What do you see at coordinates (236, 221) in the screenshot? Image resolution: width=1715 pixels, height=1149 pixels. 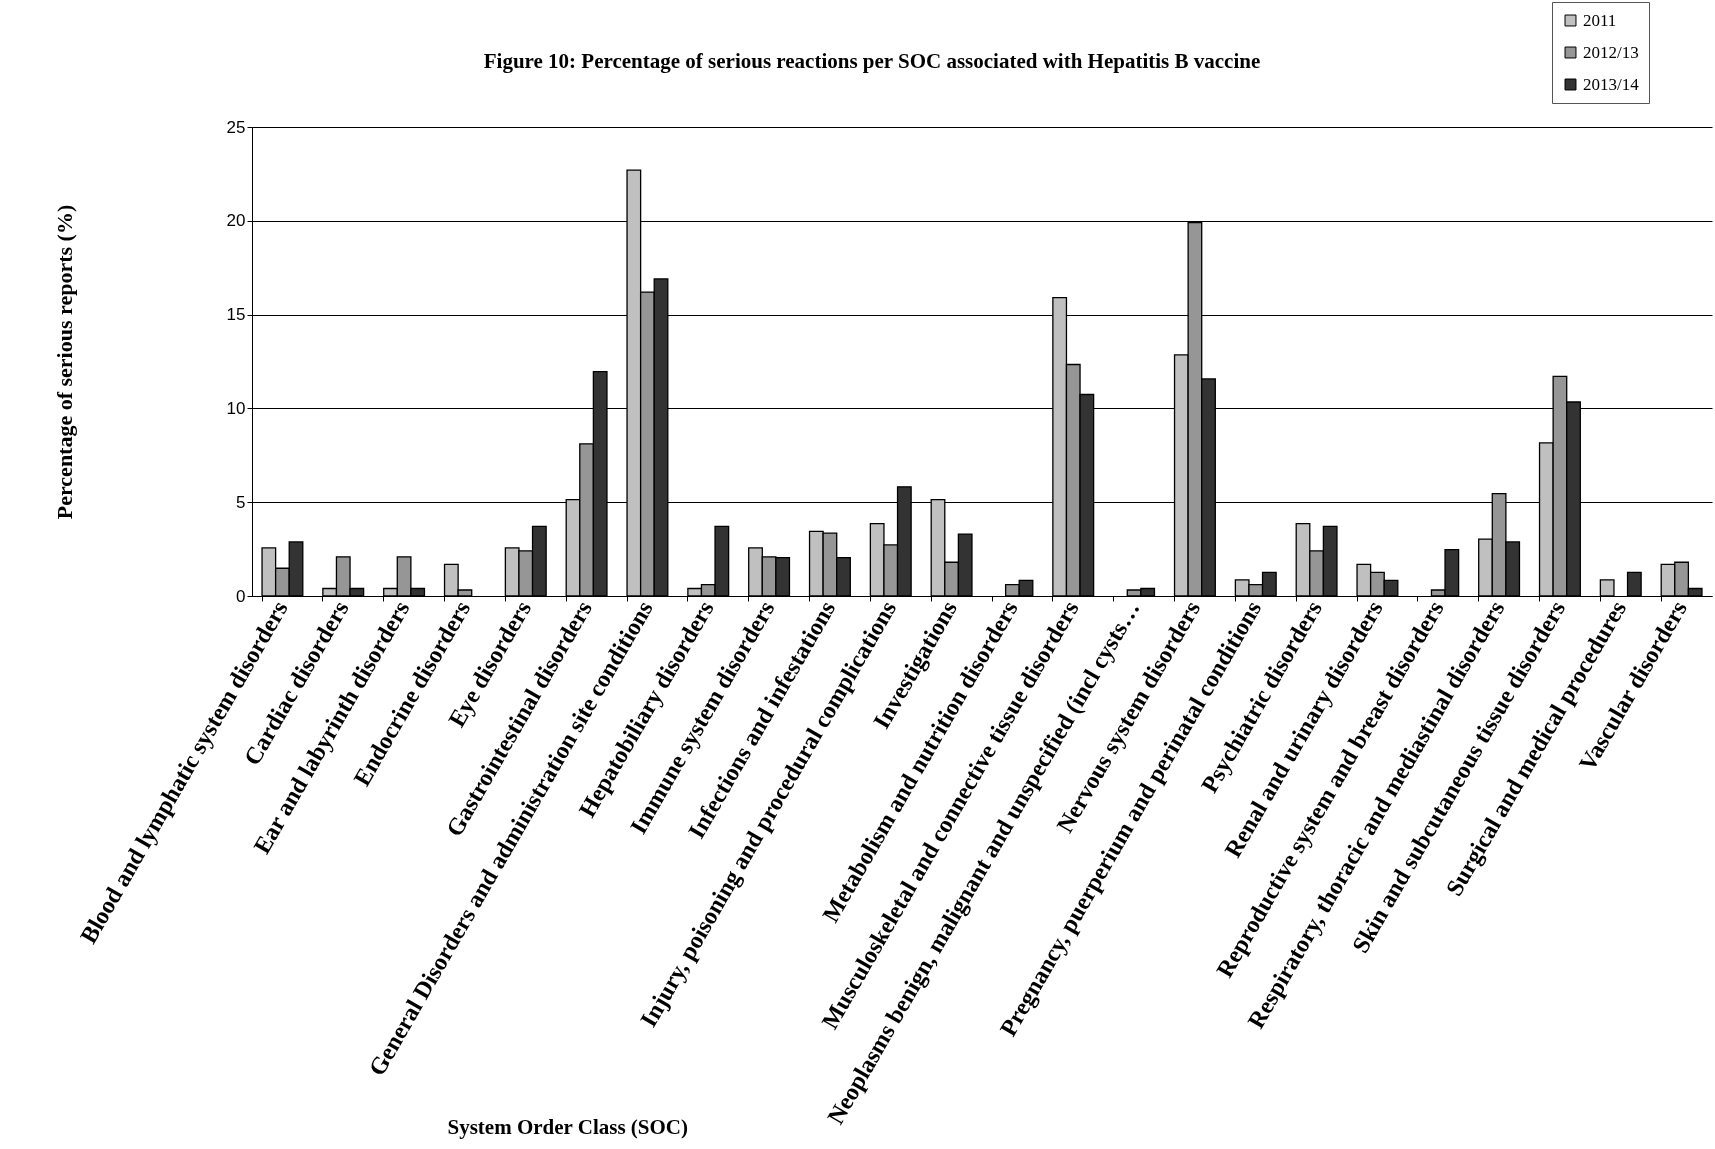 I see `y-tick-label: 20` at bounding box center [236, 221].